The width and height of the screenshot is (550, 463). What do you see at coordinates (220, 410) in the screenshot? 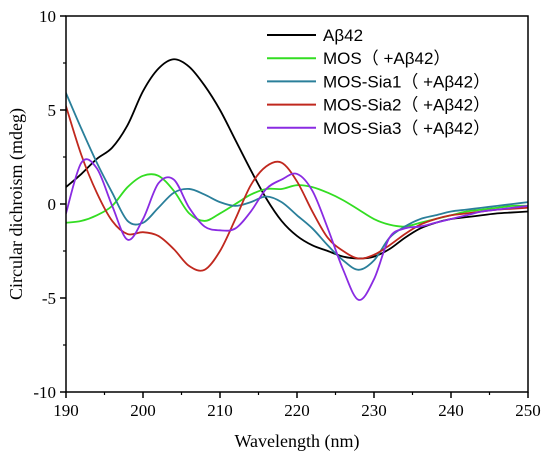
I see `x-tick-label: 210` at bounding box center [220, 410].